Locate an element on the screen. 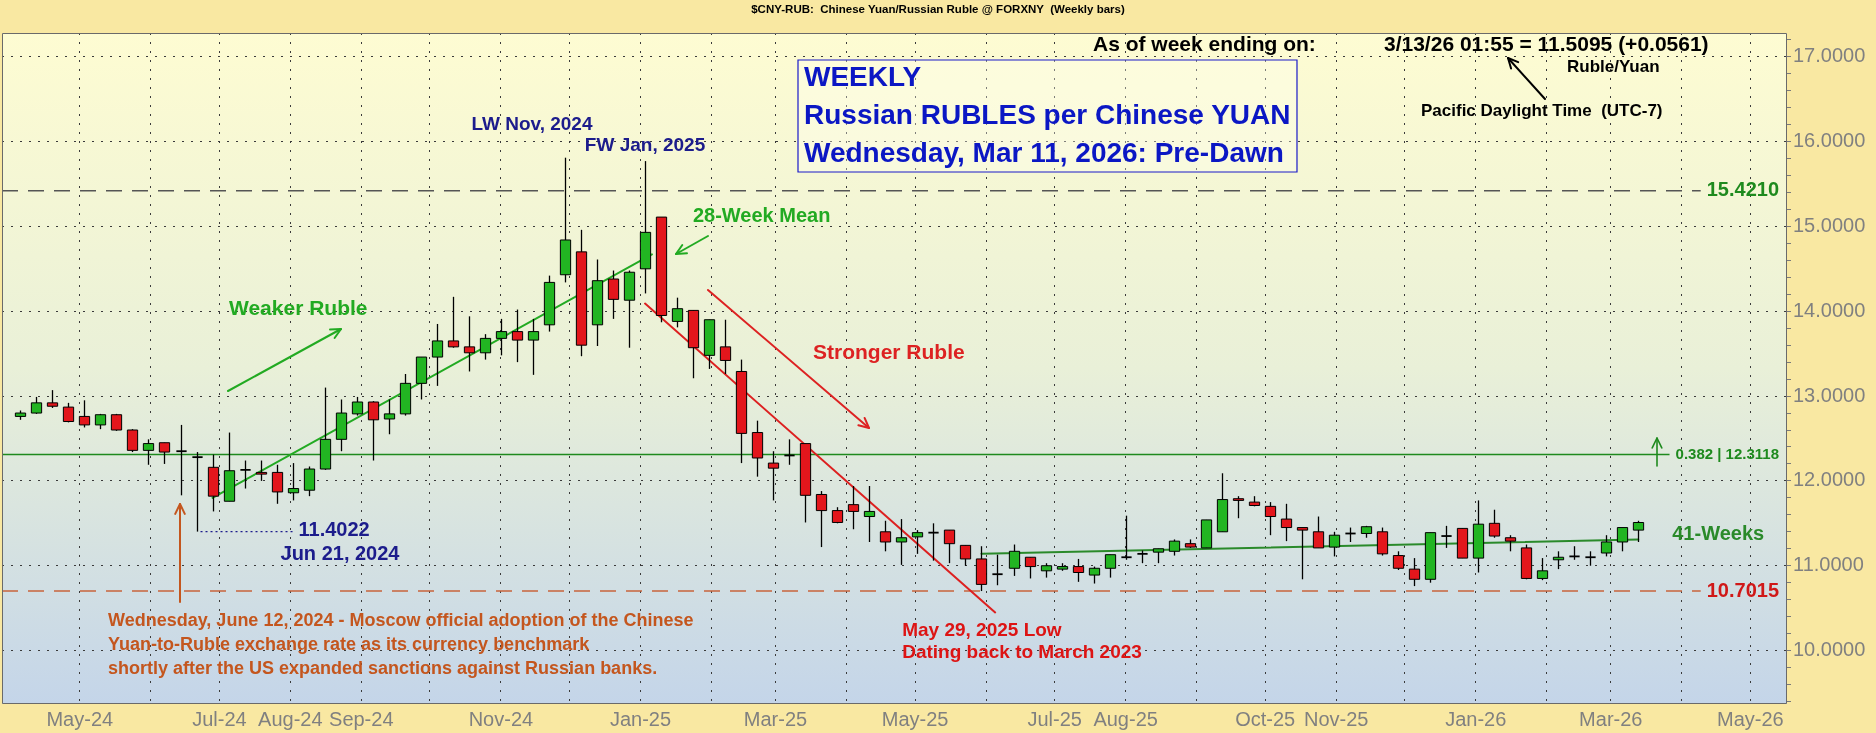 The width and height of the screenshot is (1876, 733). annotation: LW Nov, 2024 is located at coordinates (532, 123).